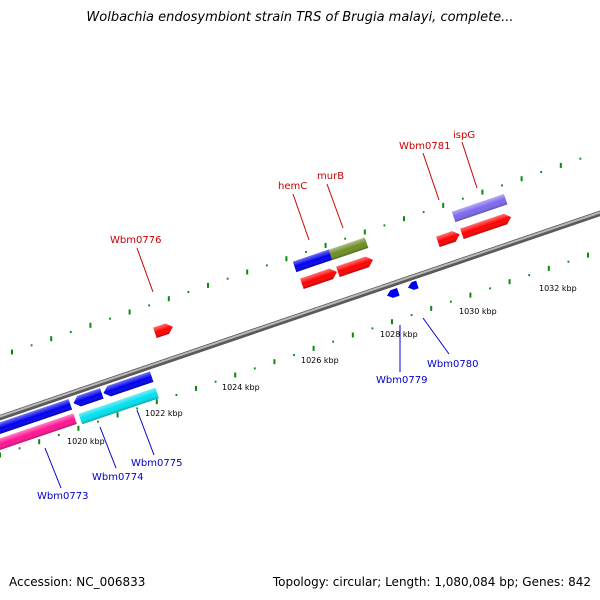 The height and width of the screenshot is (600, 600). Describe the element at coordinates (36, 417) in the screenshot. I see `gene-Wbm0773-blue` at that location.